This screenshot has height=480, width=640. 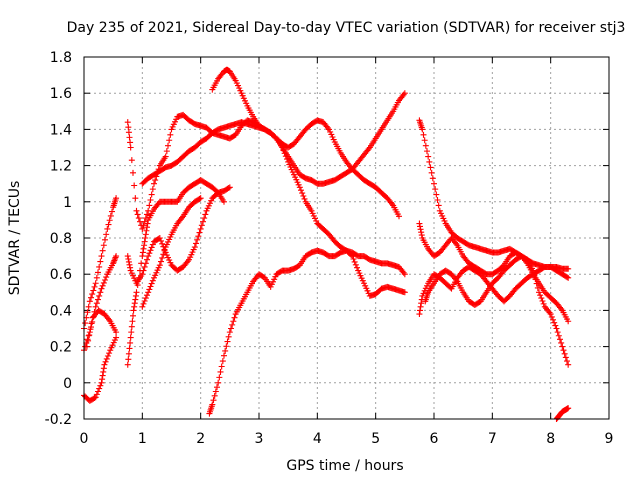 What do you see at coordinates (492, 439) in the screenshot?
I see `x-tick-label: 7` at bounding box center [492, 439].